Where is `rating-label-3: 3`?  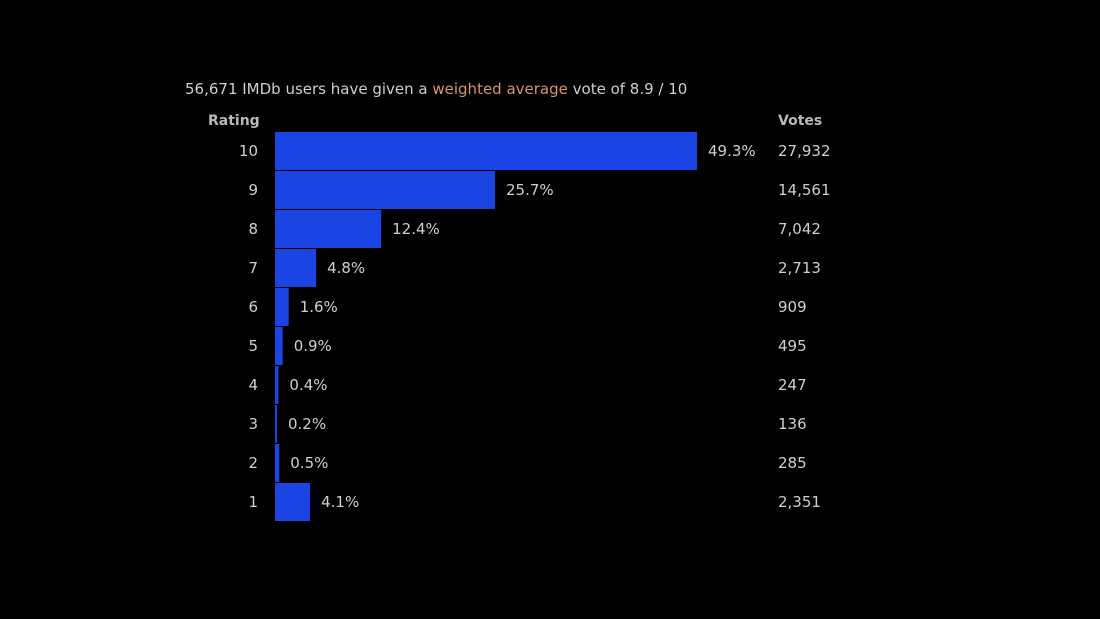 rating-label-3: 3 is located at coordinates (253, 424).